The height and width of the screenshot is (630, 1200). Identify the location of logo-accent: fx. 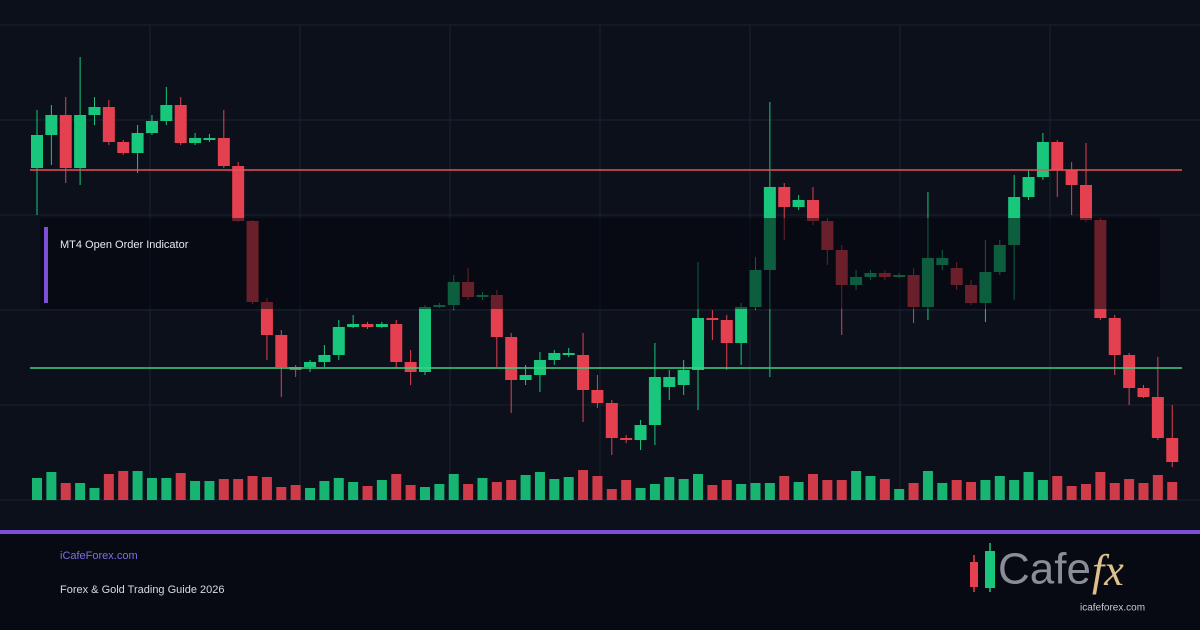
(1108, 570).